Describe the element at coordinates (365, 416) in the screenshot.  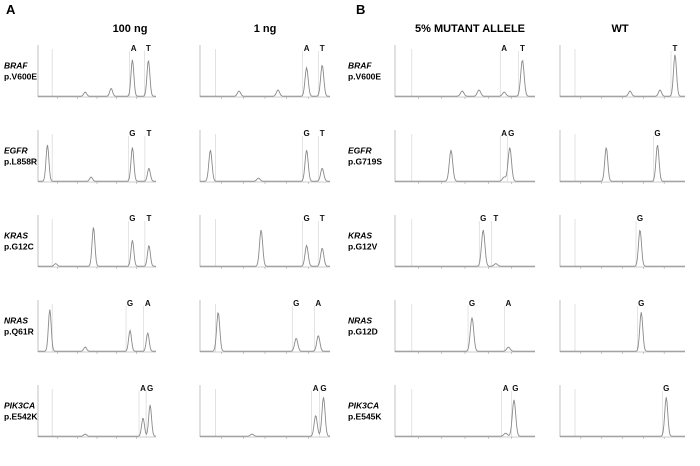
I see `row-label-variant: p.E545K` at that location.